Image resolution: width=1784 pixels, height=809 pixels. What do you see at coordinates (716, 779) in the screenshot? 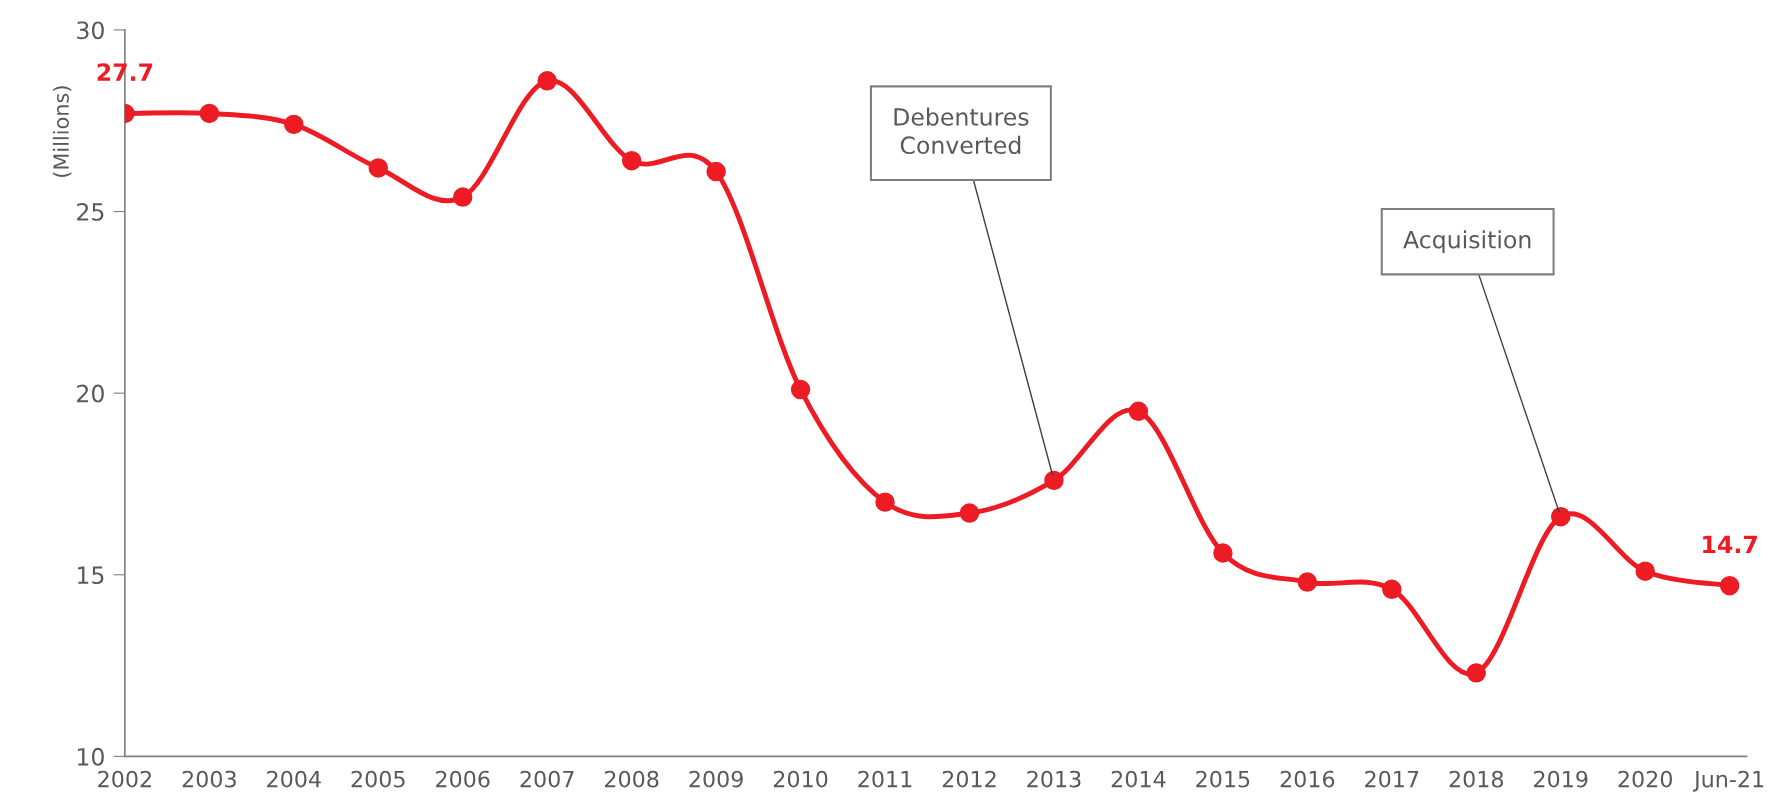
I see `x-tick-label: 2009` at bounding box center [716, 779].